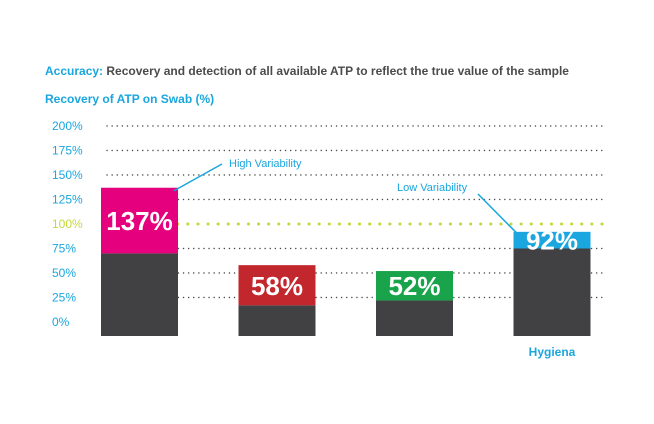 This screenshot has height=424, width=654. Describe the element at coordinates (74, 71) in the screenshot. I see `subtitle-label: Accuracy:` at that location.